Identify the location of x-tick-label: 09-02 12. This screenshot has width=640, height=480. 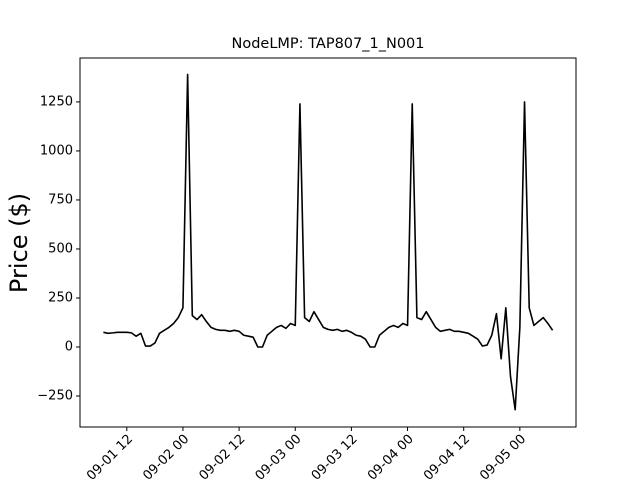
(222, 456).